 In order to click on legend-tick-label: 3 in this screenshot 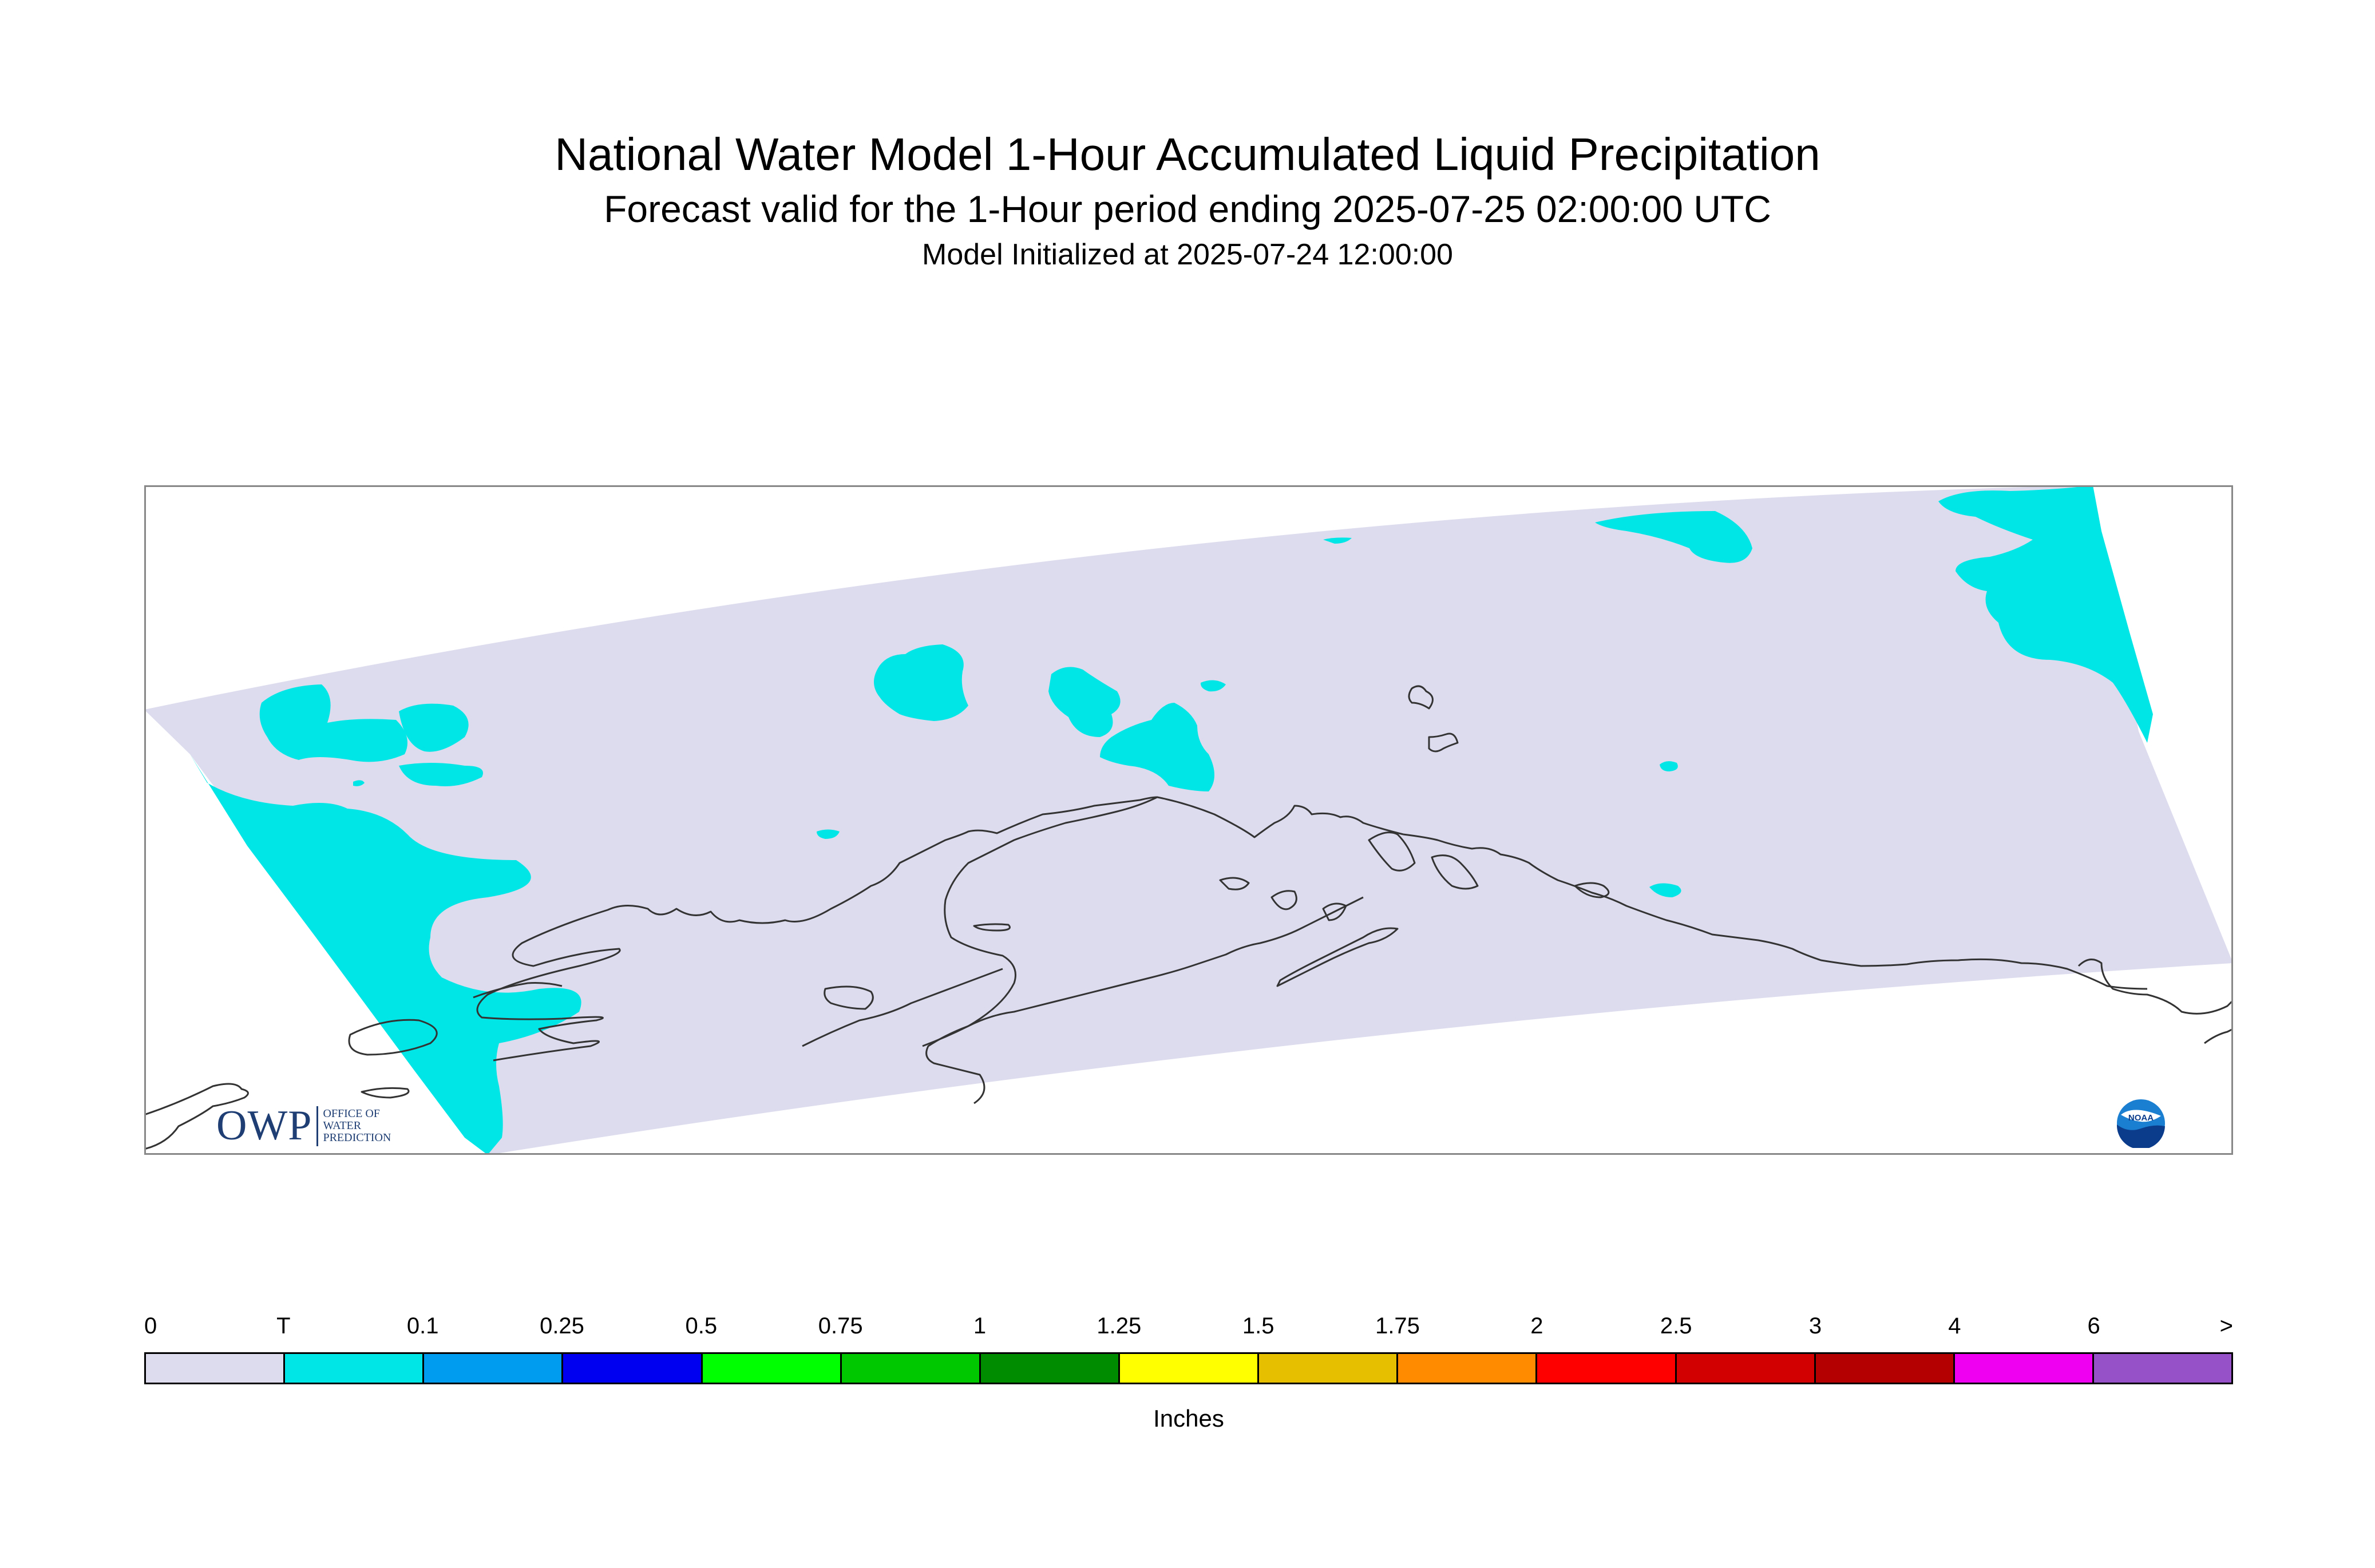, I will do `click(1815, 1326)`.